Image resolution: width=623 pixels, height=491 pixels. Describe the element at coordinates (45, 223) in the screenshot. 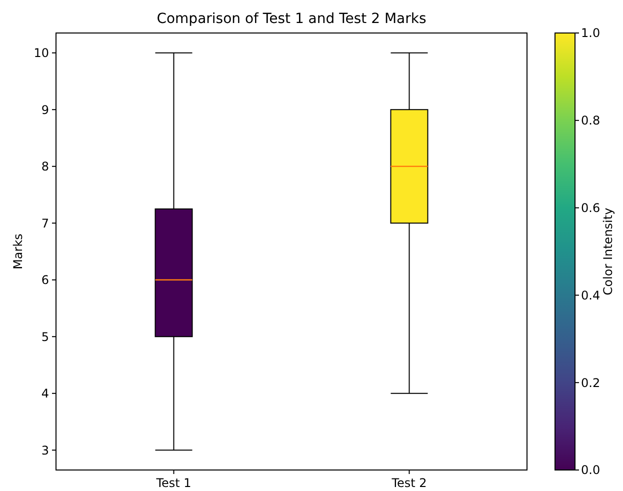

I see `y-tick-label: 7` at that location.